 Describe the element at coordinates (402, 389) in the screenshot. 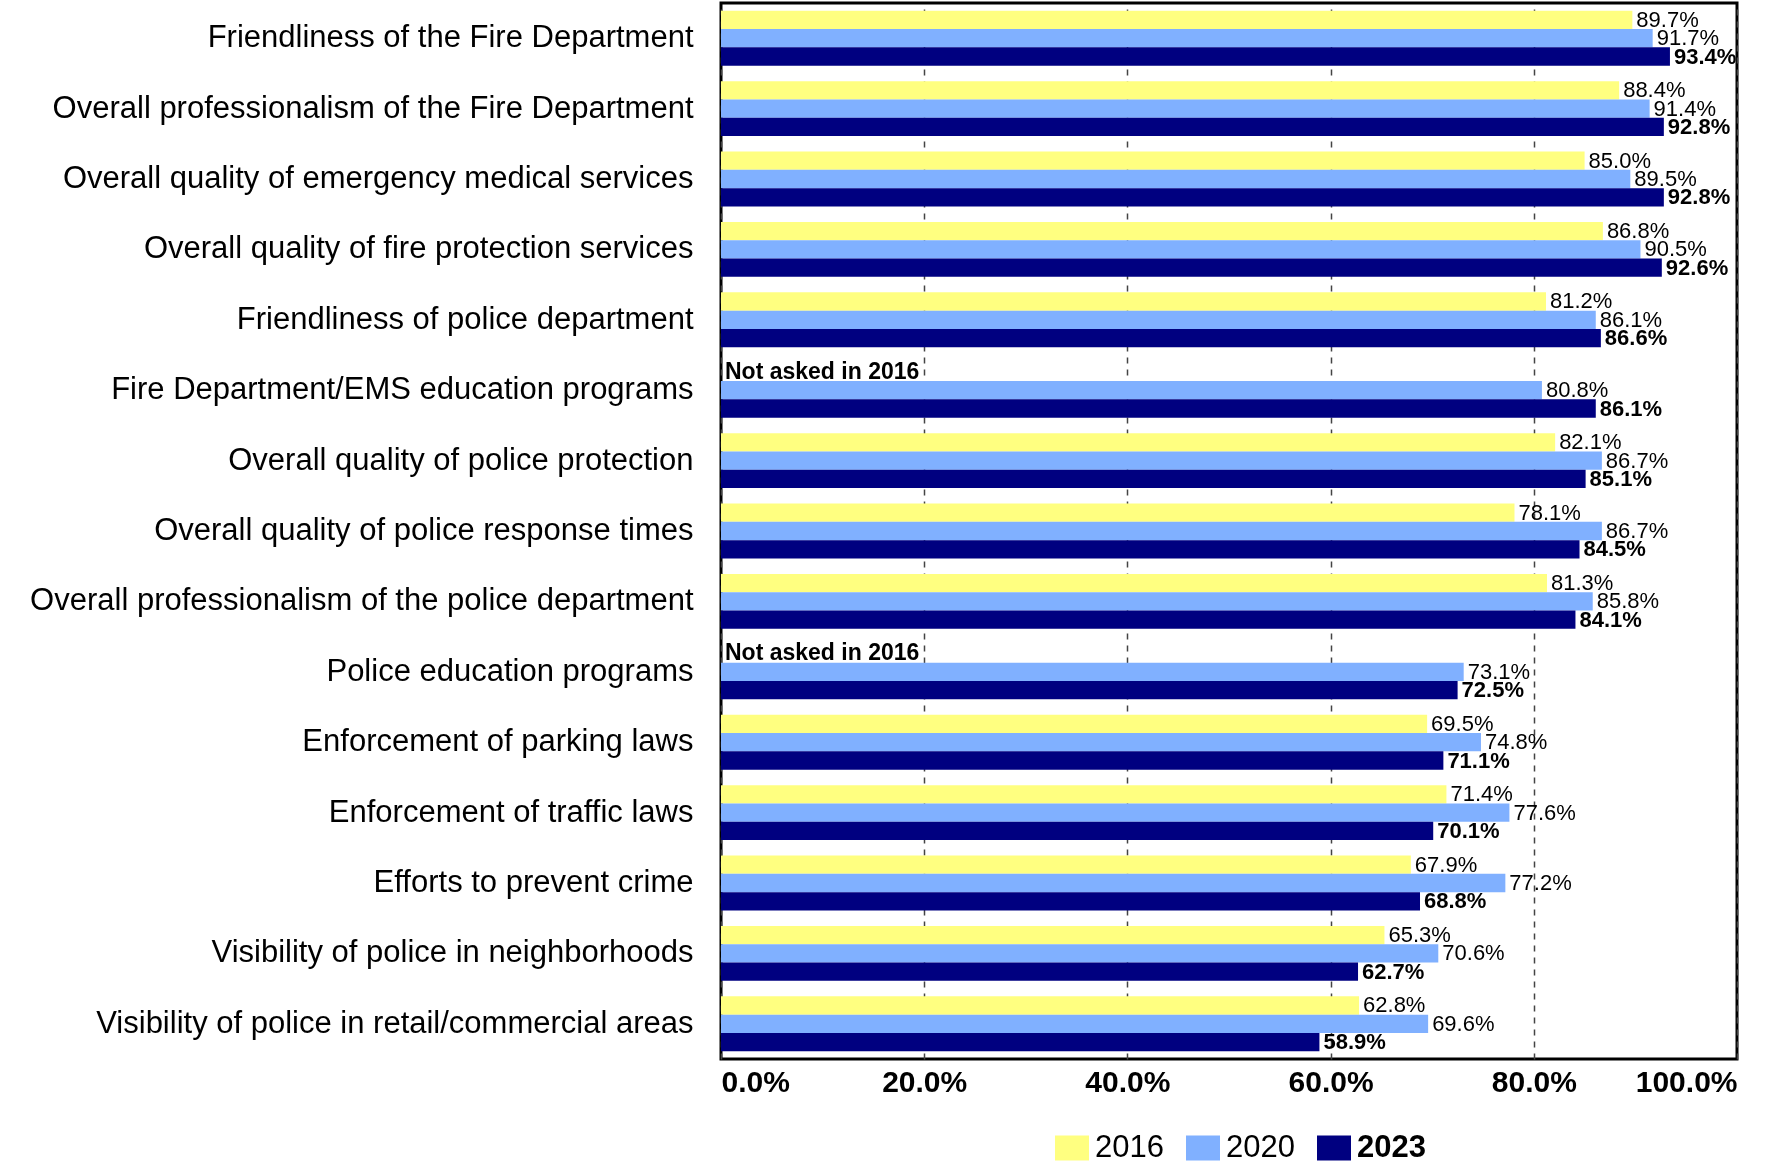

I see `y-tick-label: Fire Department/EMS education programs` at that location.